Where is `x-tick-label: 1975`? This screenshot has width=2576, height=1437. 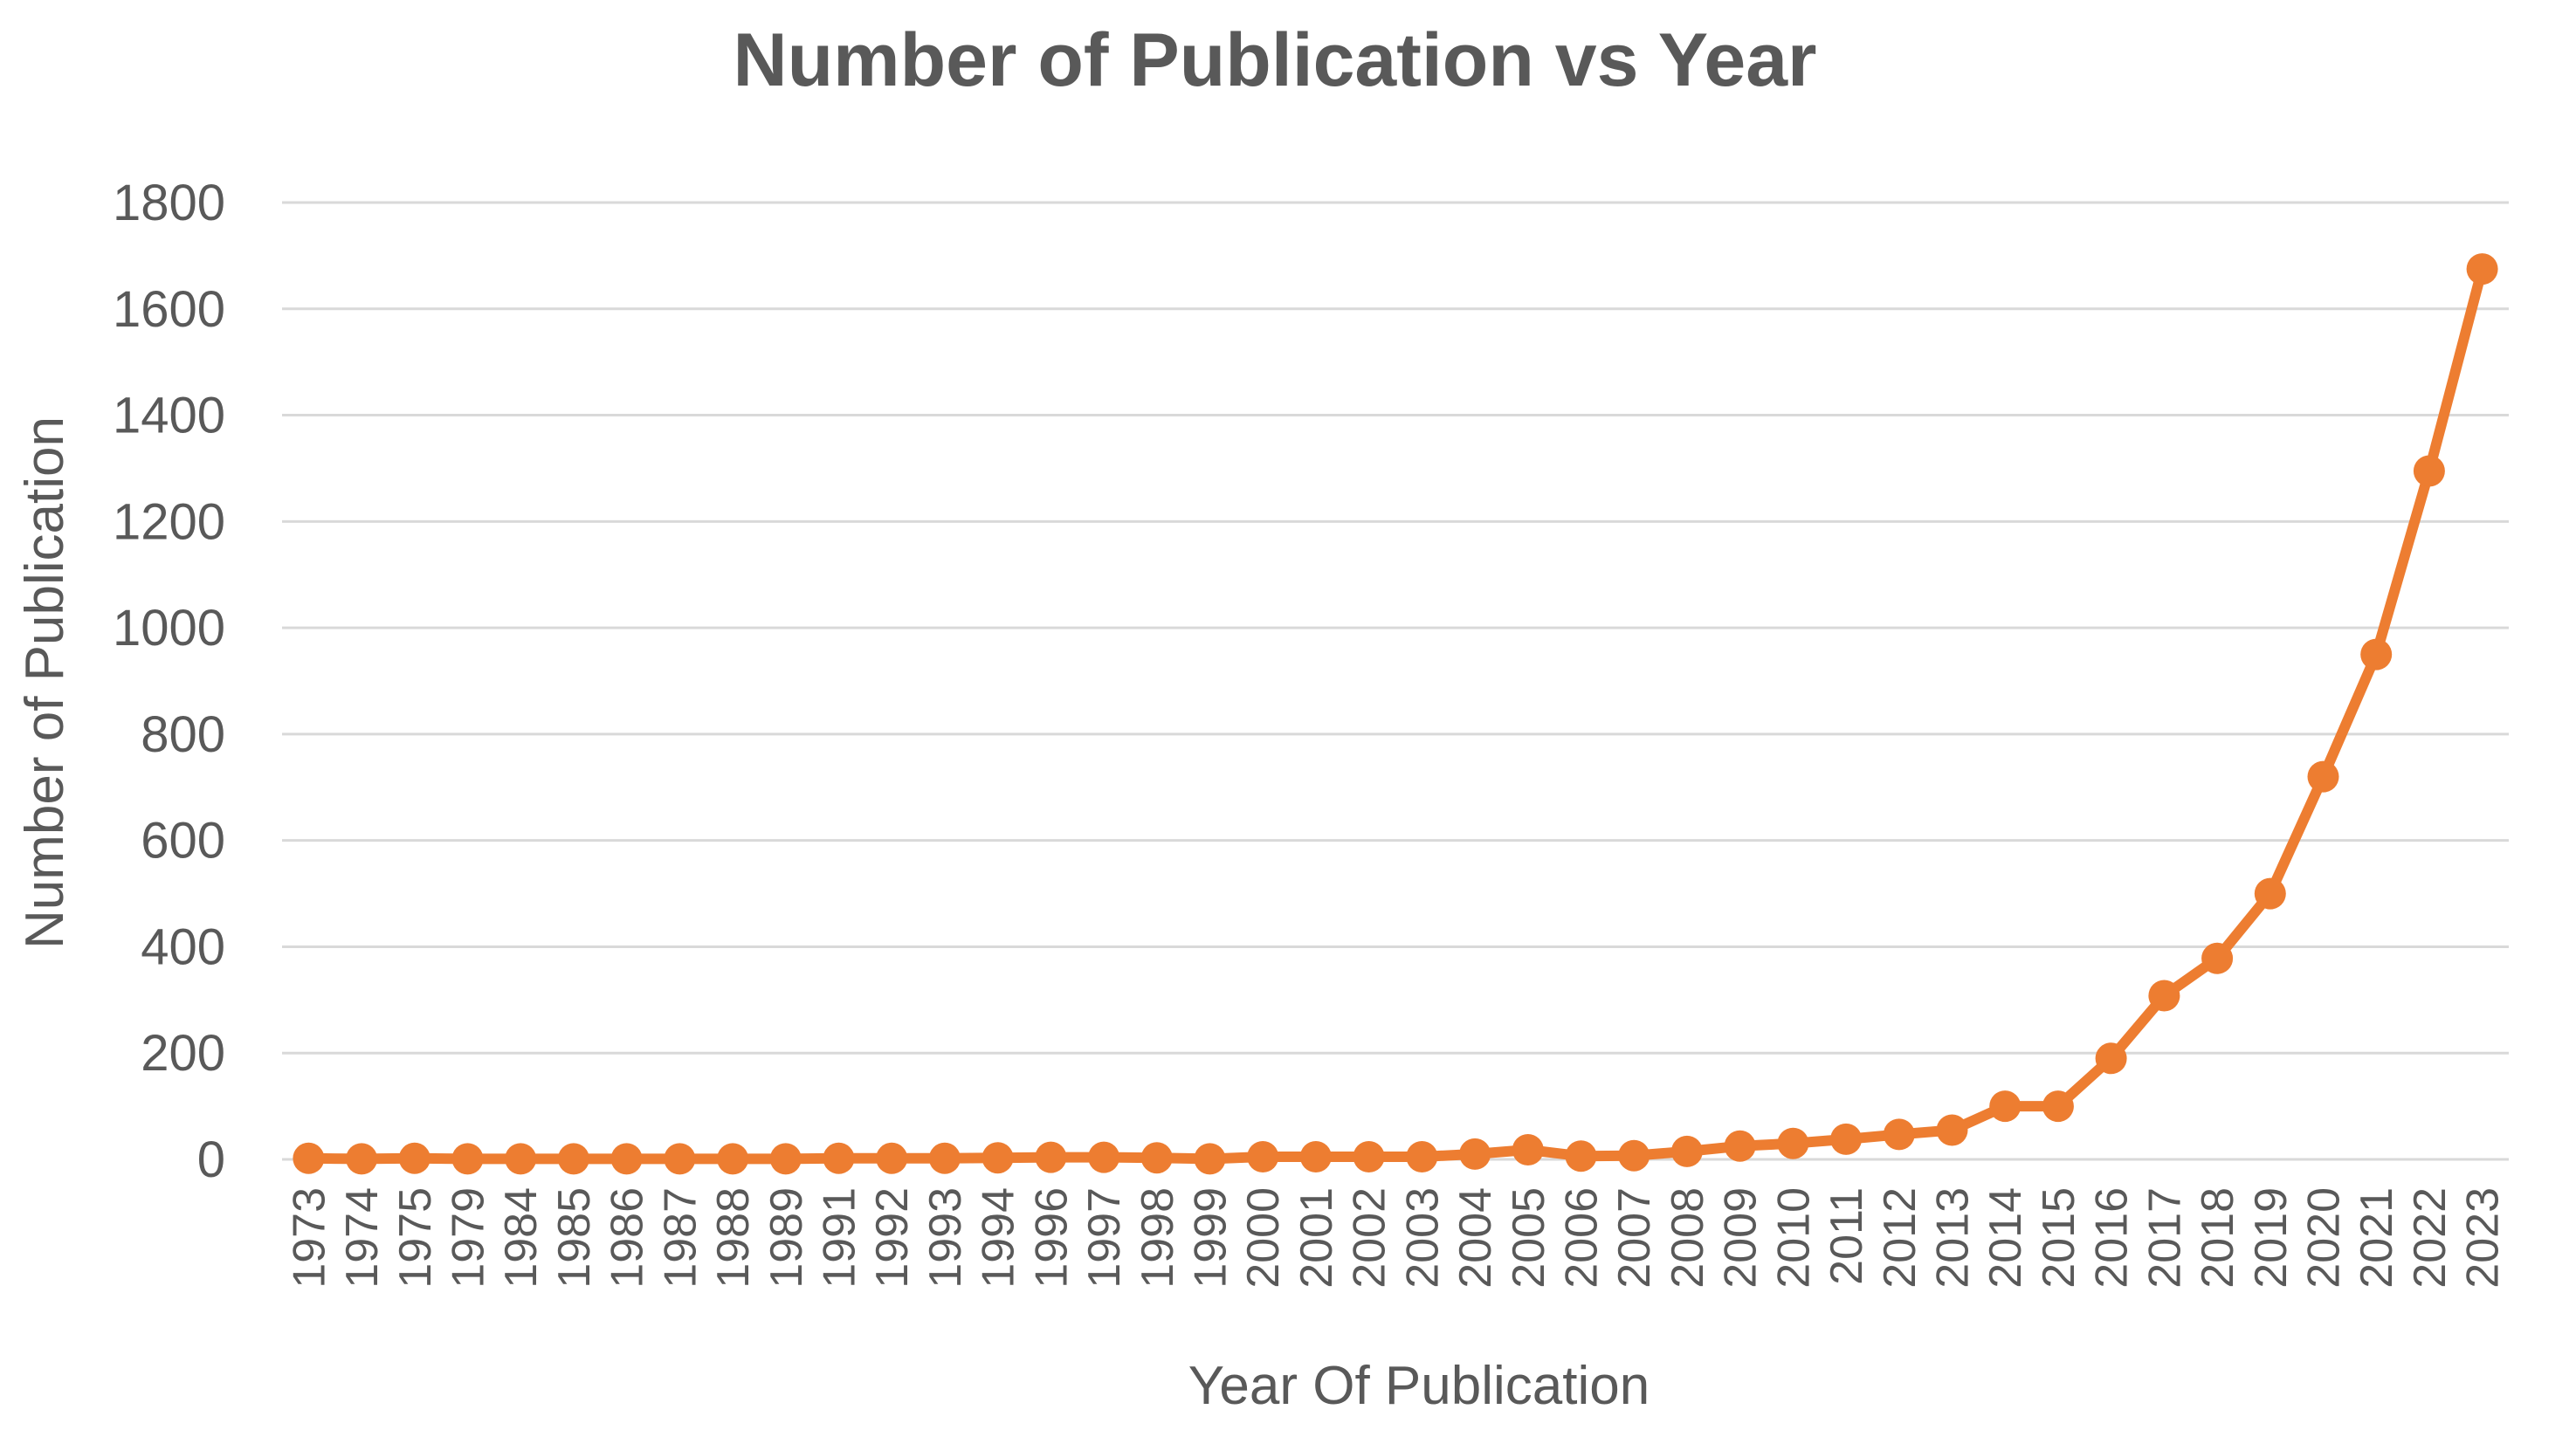
x-tick-label: 1975 is located at coordinates (415, 1238).